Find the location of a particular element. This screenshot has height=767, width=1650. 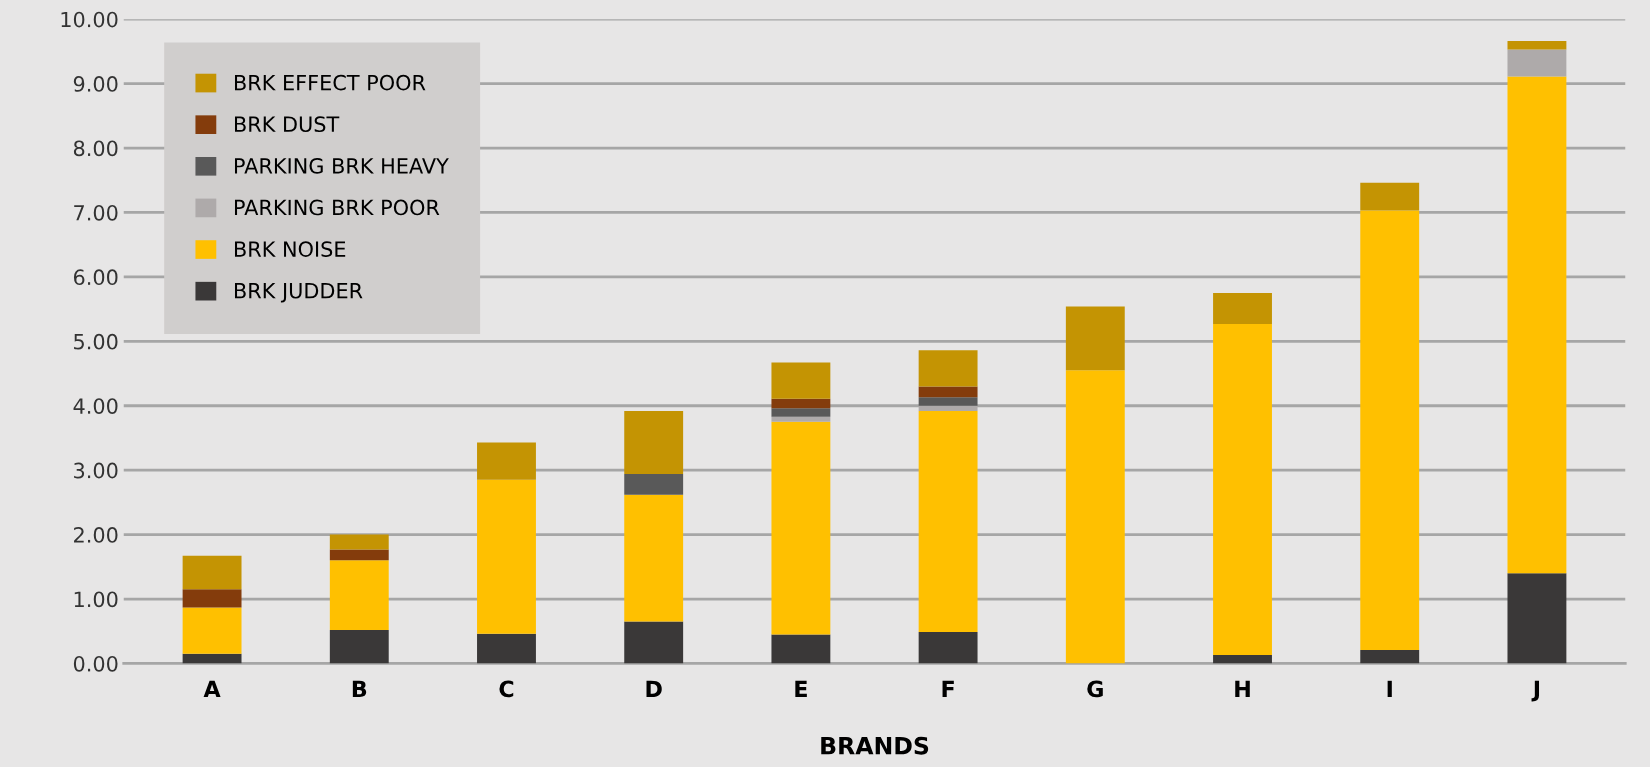

y-tick-label: 6.00 is located at coordinates (95, 277).